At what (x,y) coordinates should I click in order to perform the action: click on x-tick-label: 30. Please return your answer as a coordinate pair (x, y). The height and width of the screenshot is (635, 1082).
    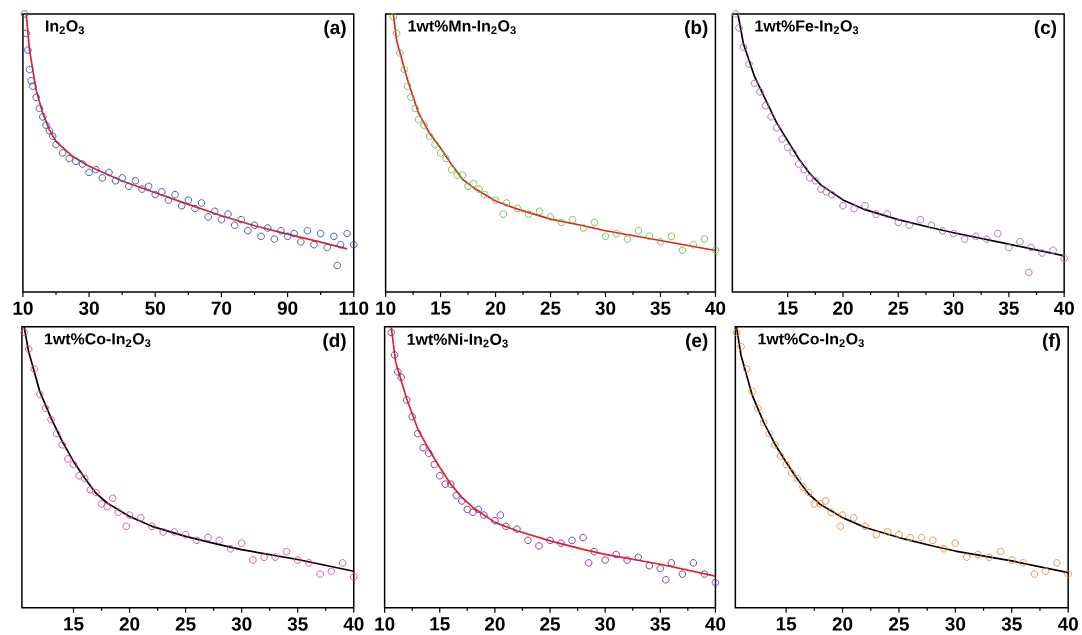
    Looking at the image, I should click on (605, 308).